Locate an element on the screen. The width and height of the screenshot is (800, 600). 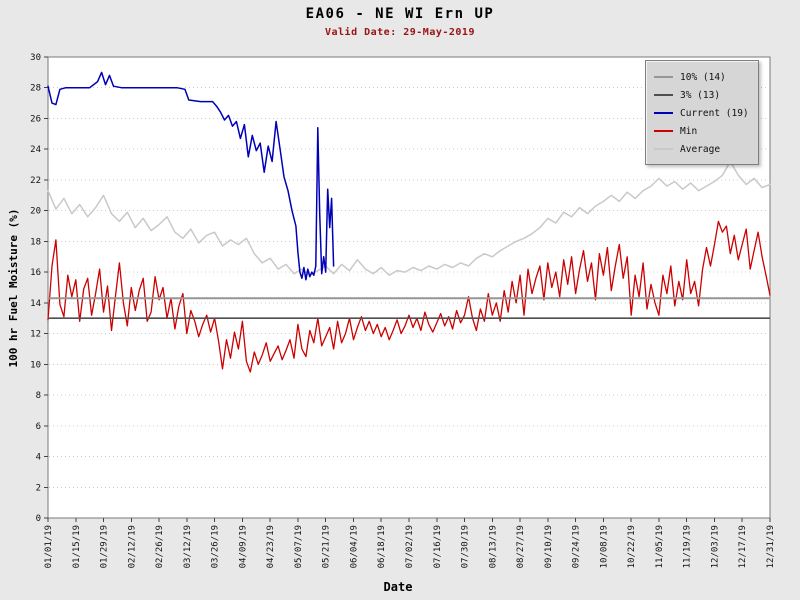
legend-entry: Average is located at coordinates (701, 149).